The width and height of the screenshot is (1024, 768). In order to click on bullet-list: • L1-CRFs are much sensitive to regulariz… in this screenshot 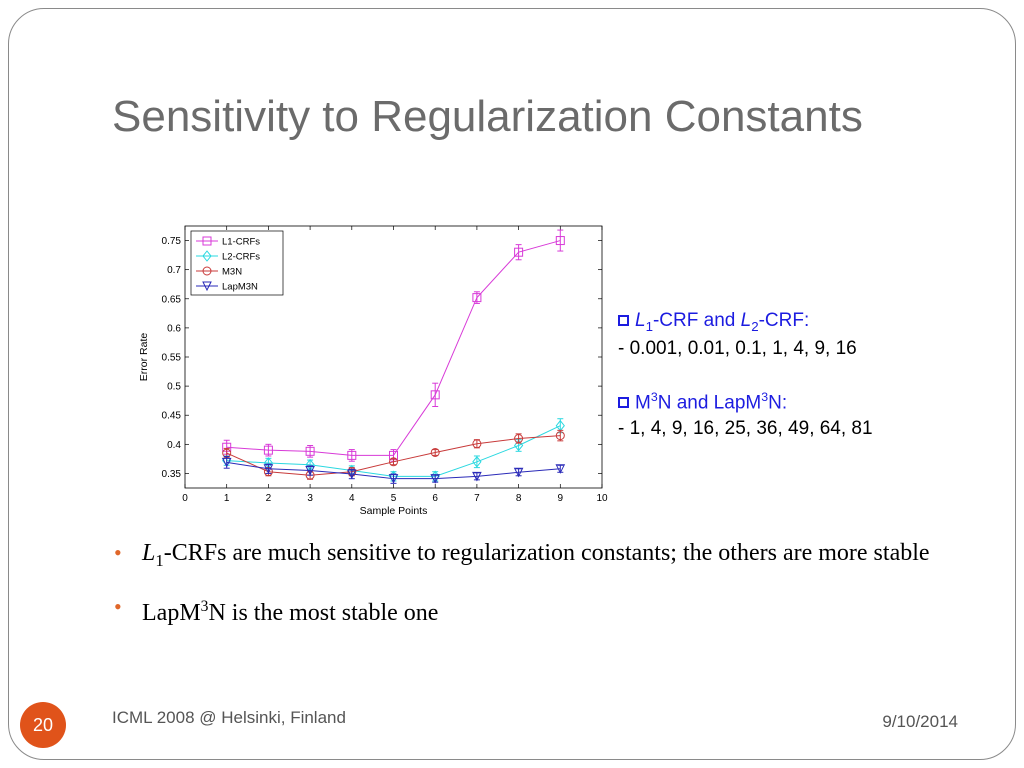, I will do `click(542, 589)`.